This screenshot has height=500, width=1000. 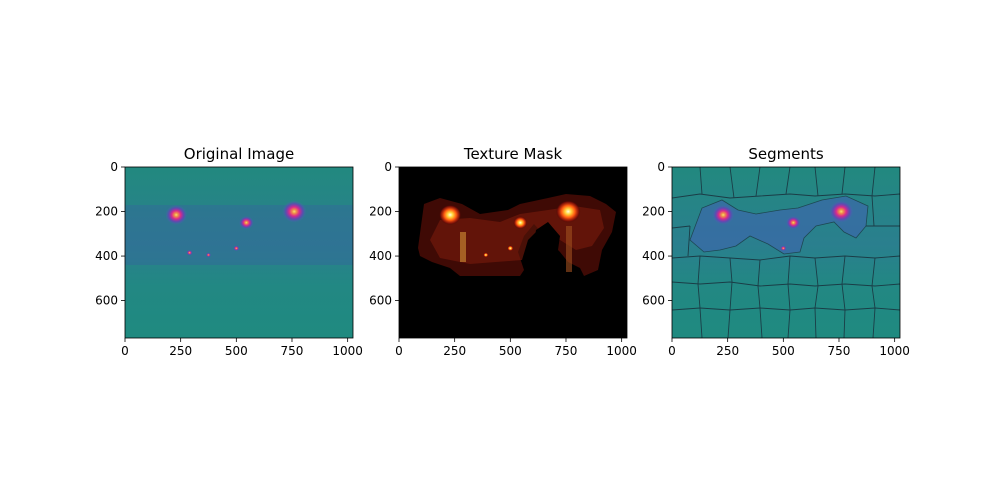 I want to click on panel-original-image: Original Image 0 250 500 750 1000 0 200 400 600, so click(x=229, y=251).